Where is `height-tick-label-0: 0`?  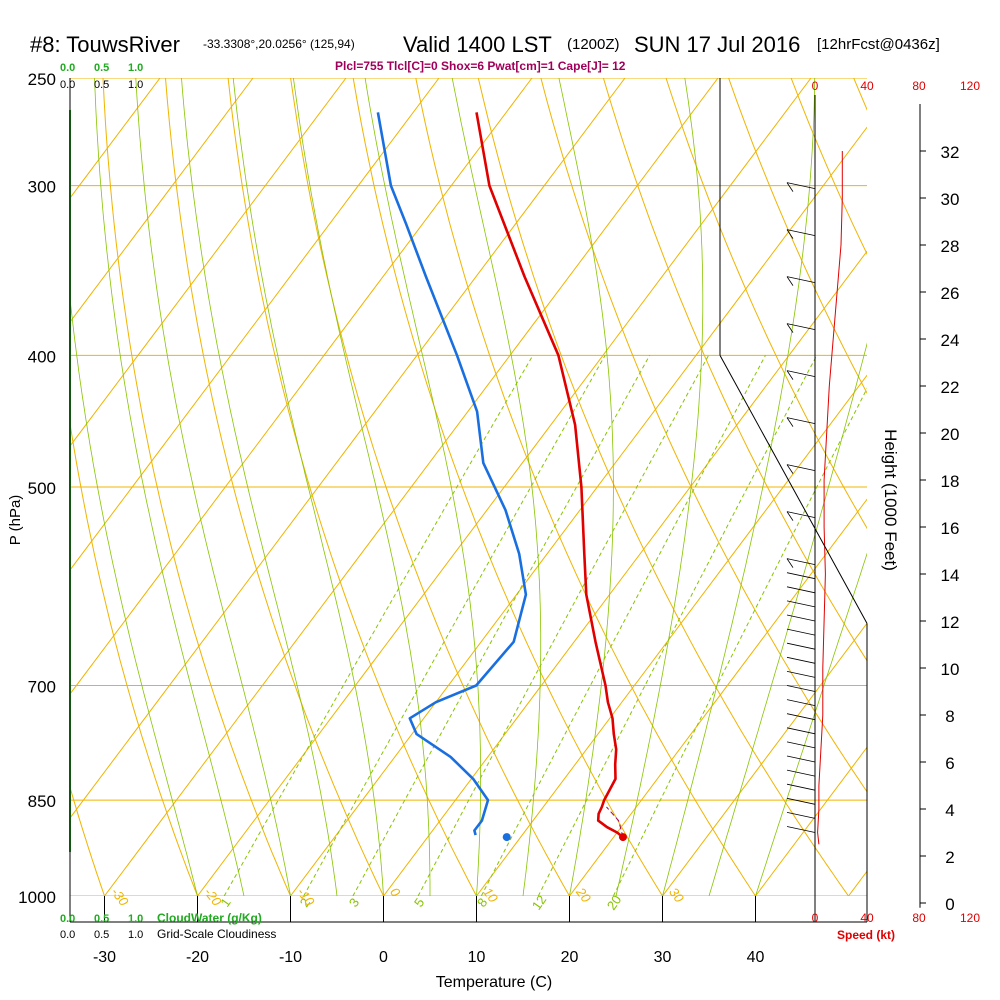 height-tick-label-0: 0 is located at coordinates (949, 904).